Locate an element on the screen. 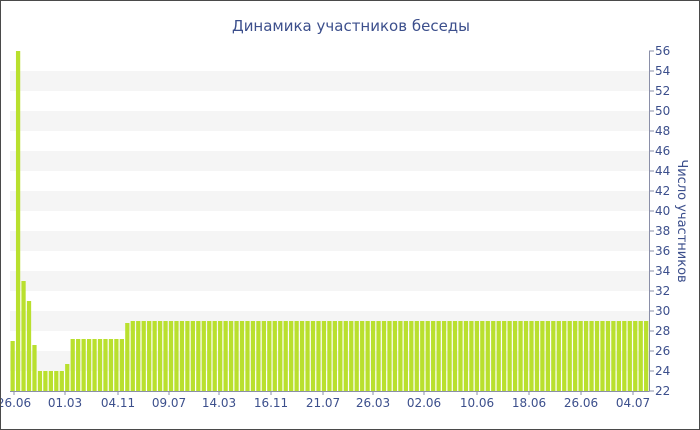 The image size is (700, 430). y-tick-label: 32 is located at coordinates (662, 291).